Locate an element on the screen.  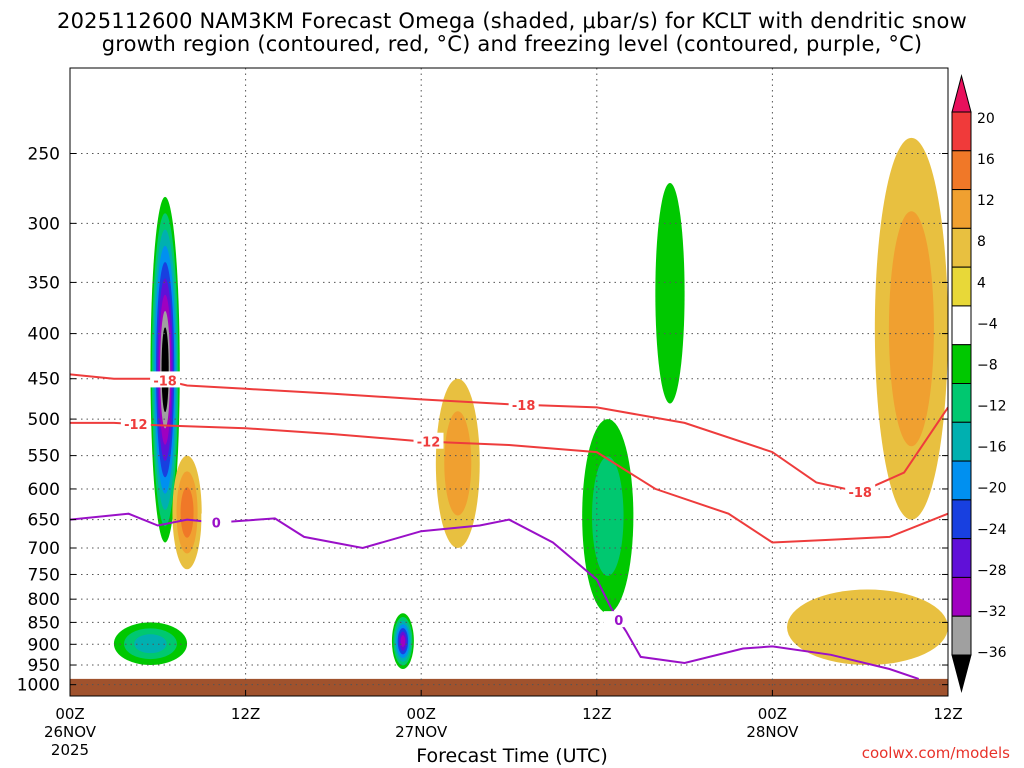
x-tick-label: 2025 is located at coordinates (70, 750).